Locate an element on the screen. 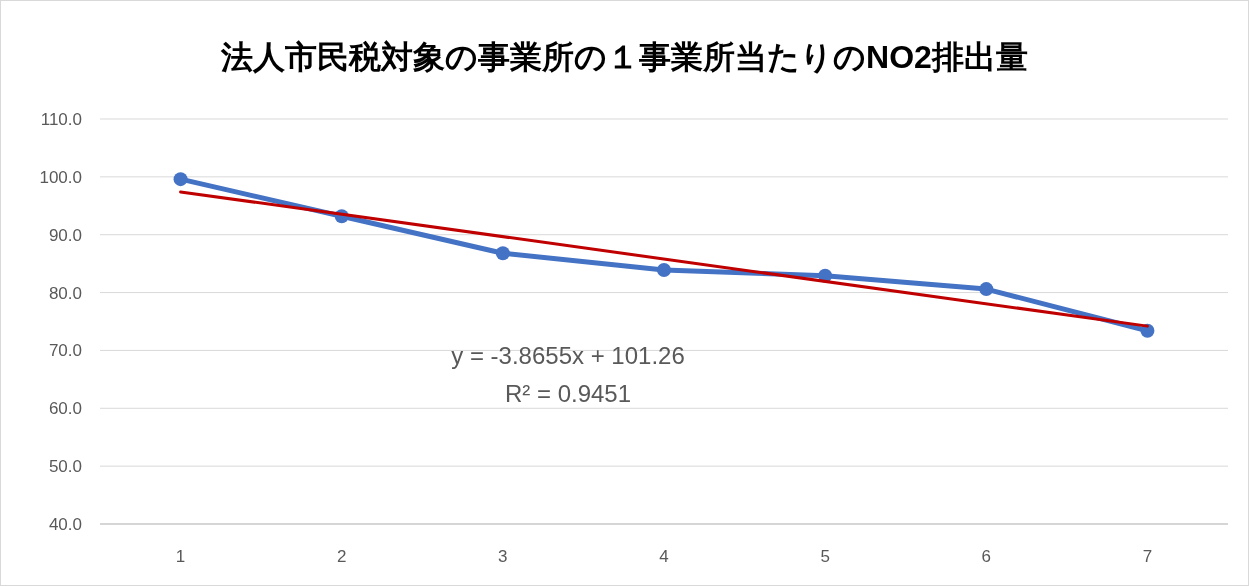 The height and width of the screenshot is (586, 1249). x-tick-label: 7 is located at coordinates (1147, 556).